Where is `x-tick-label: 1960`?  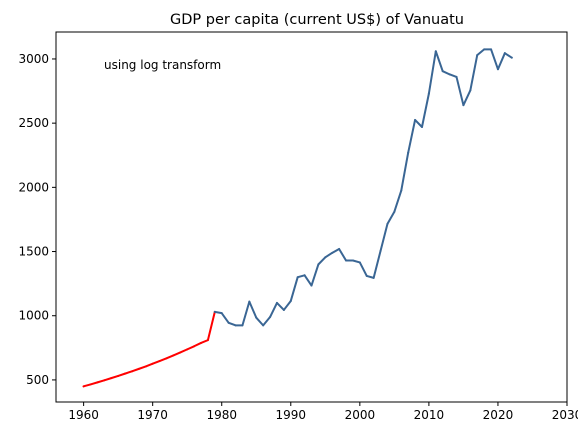
x-tick-label: 1960 is located at coordinates (83, 415).